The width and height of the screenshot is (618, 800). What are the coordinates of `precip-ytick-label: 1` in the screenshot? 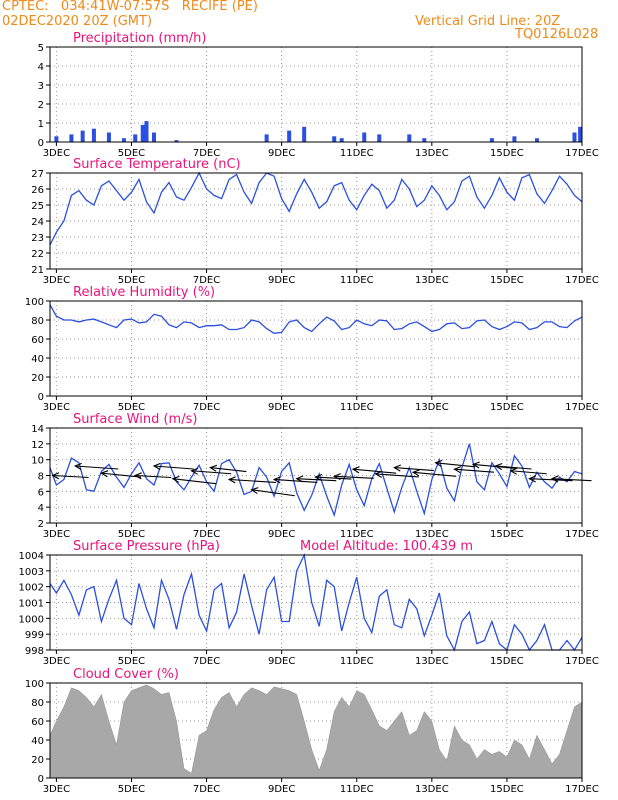 It's located at (41, 124).